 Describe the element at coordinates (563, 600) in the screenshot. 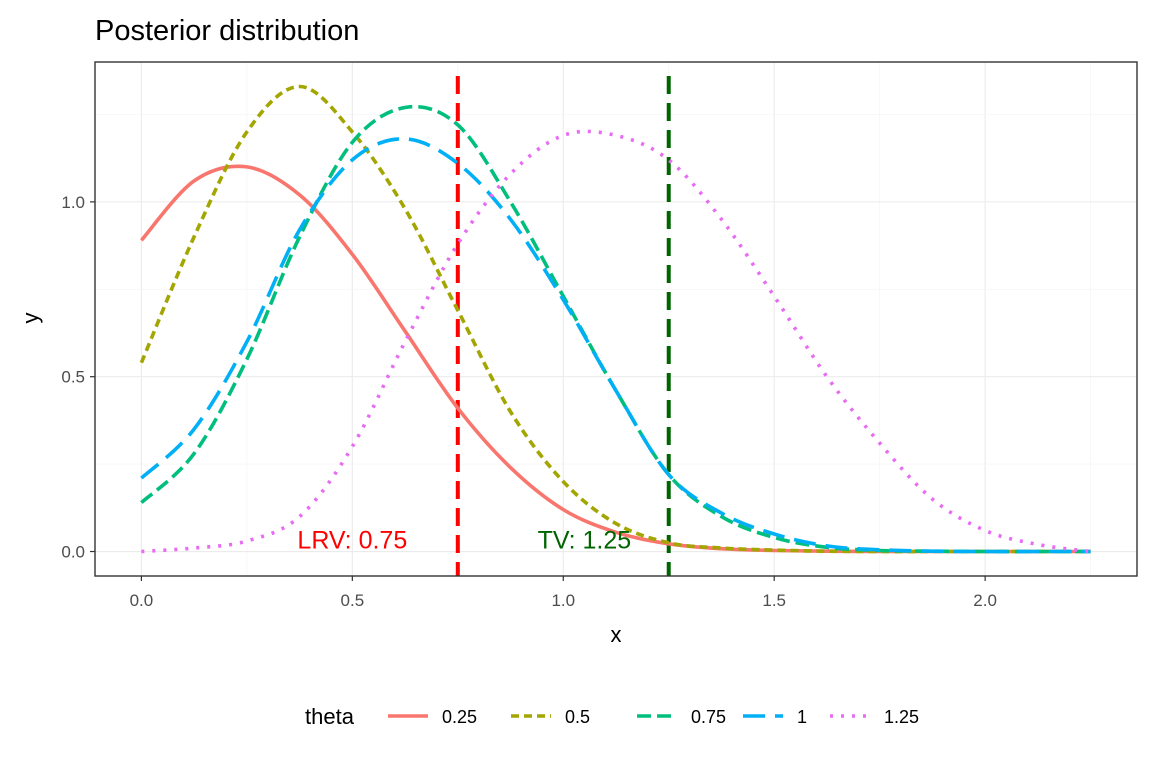

I see `x-tick-label: 1.0` at that location.